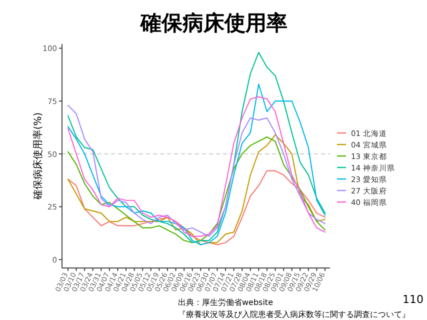 The width and height of the screenshot is (427, 320). Describe the element at coordinates (196, 208) in the screenshot. I see `line-series` at that location.